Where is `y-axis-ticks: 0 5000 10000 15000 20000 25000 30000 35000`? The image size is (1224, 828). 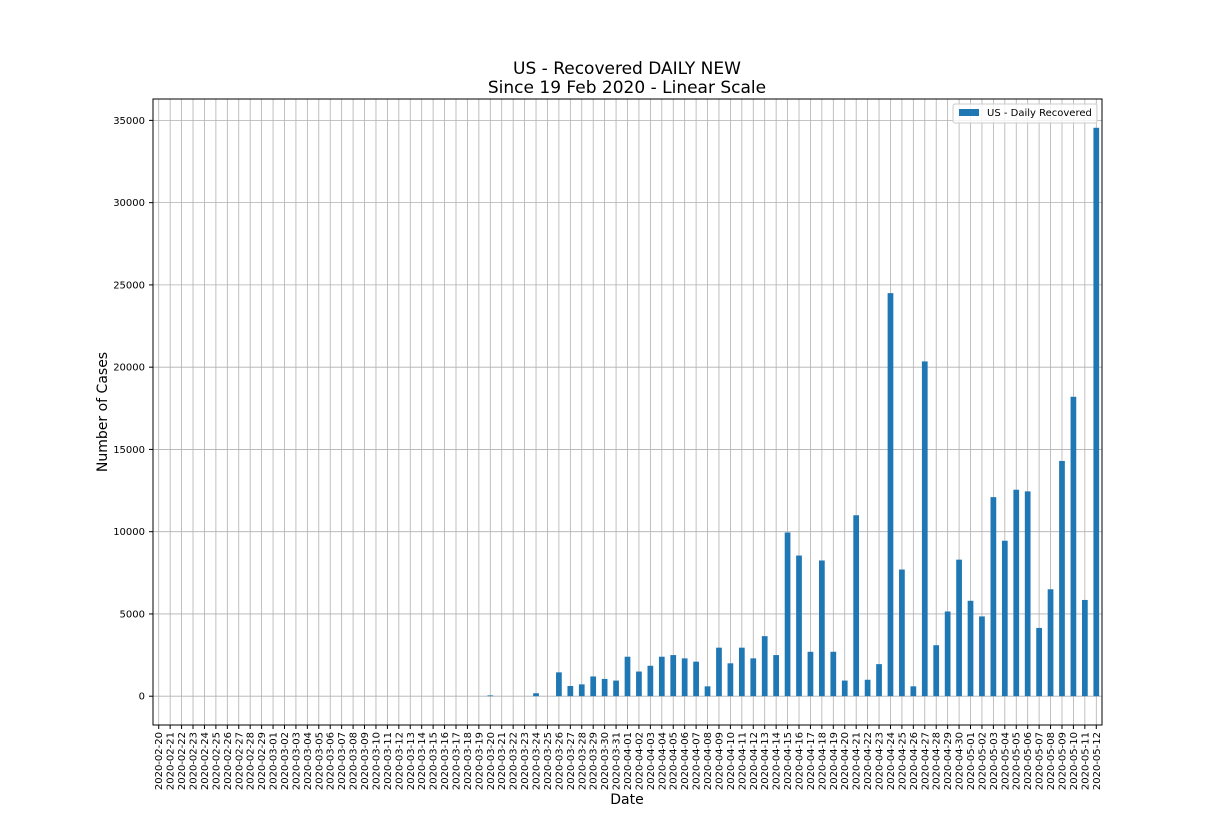
y-axis-ticks: 0 5000 10000 15000 20000 25000 30000 35000 is located at coordinates (133, 409).